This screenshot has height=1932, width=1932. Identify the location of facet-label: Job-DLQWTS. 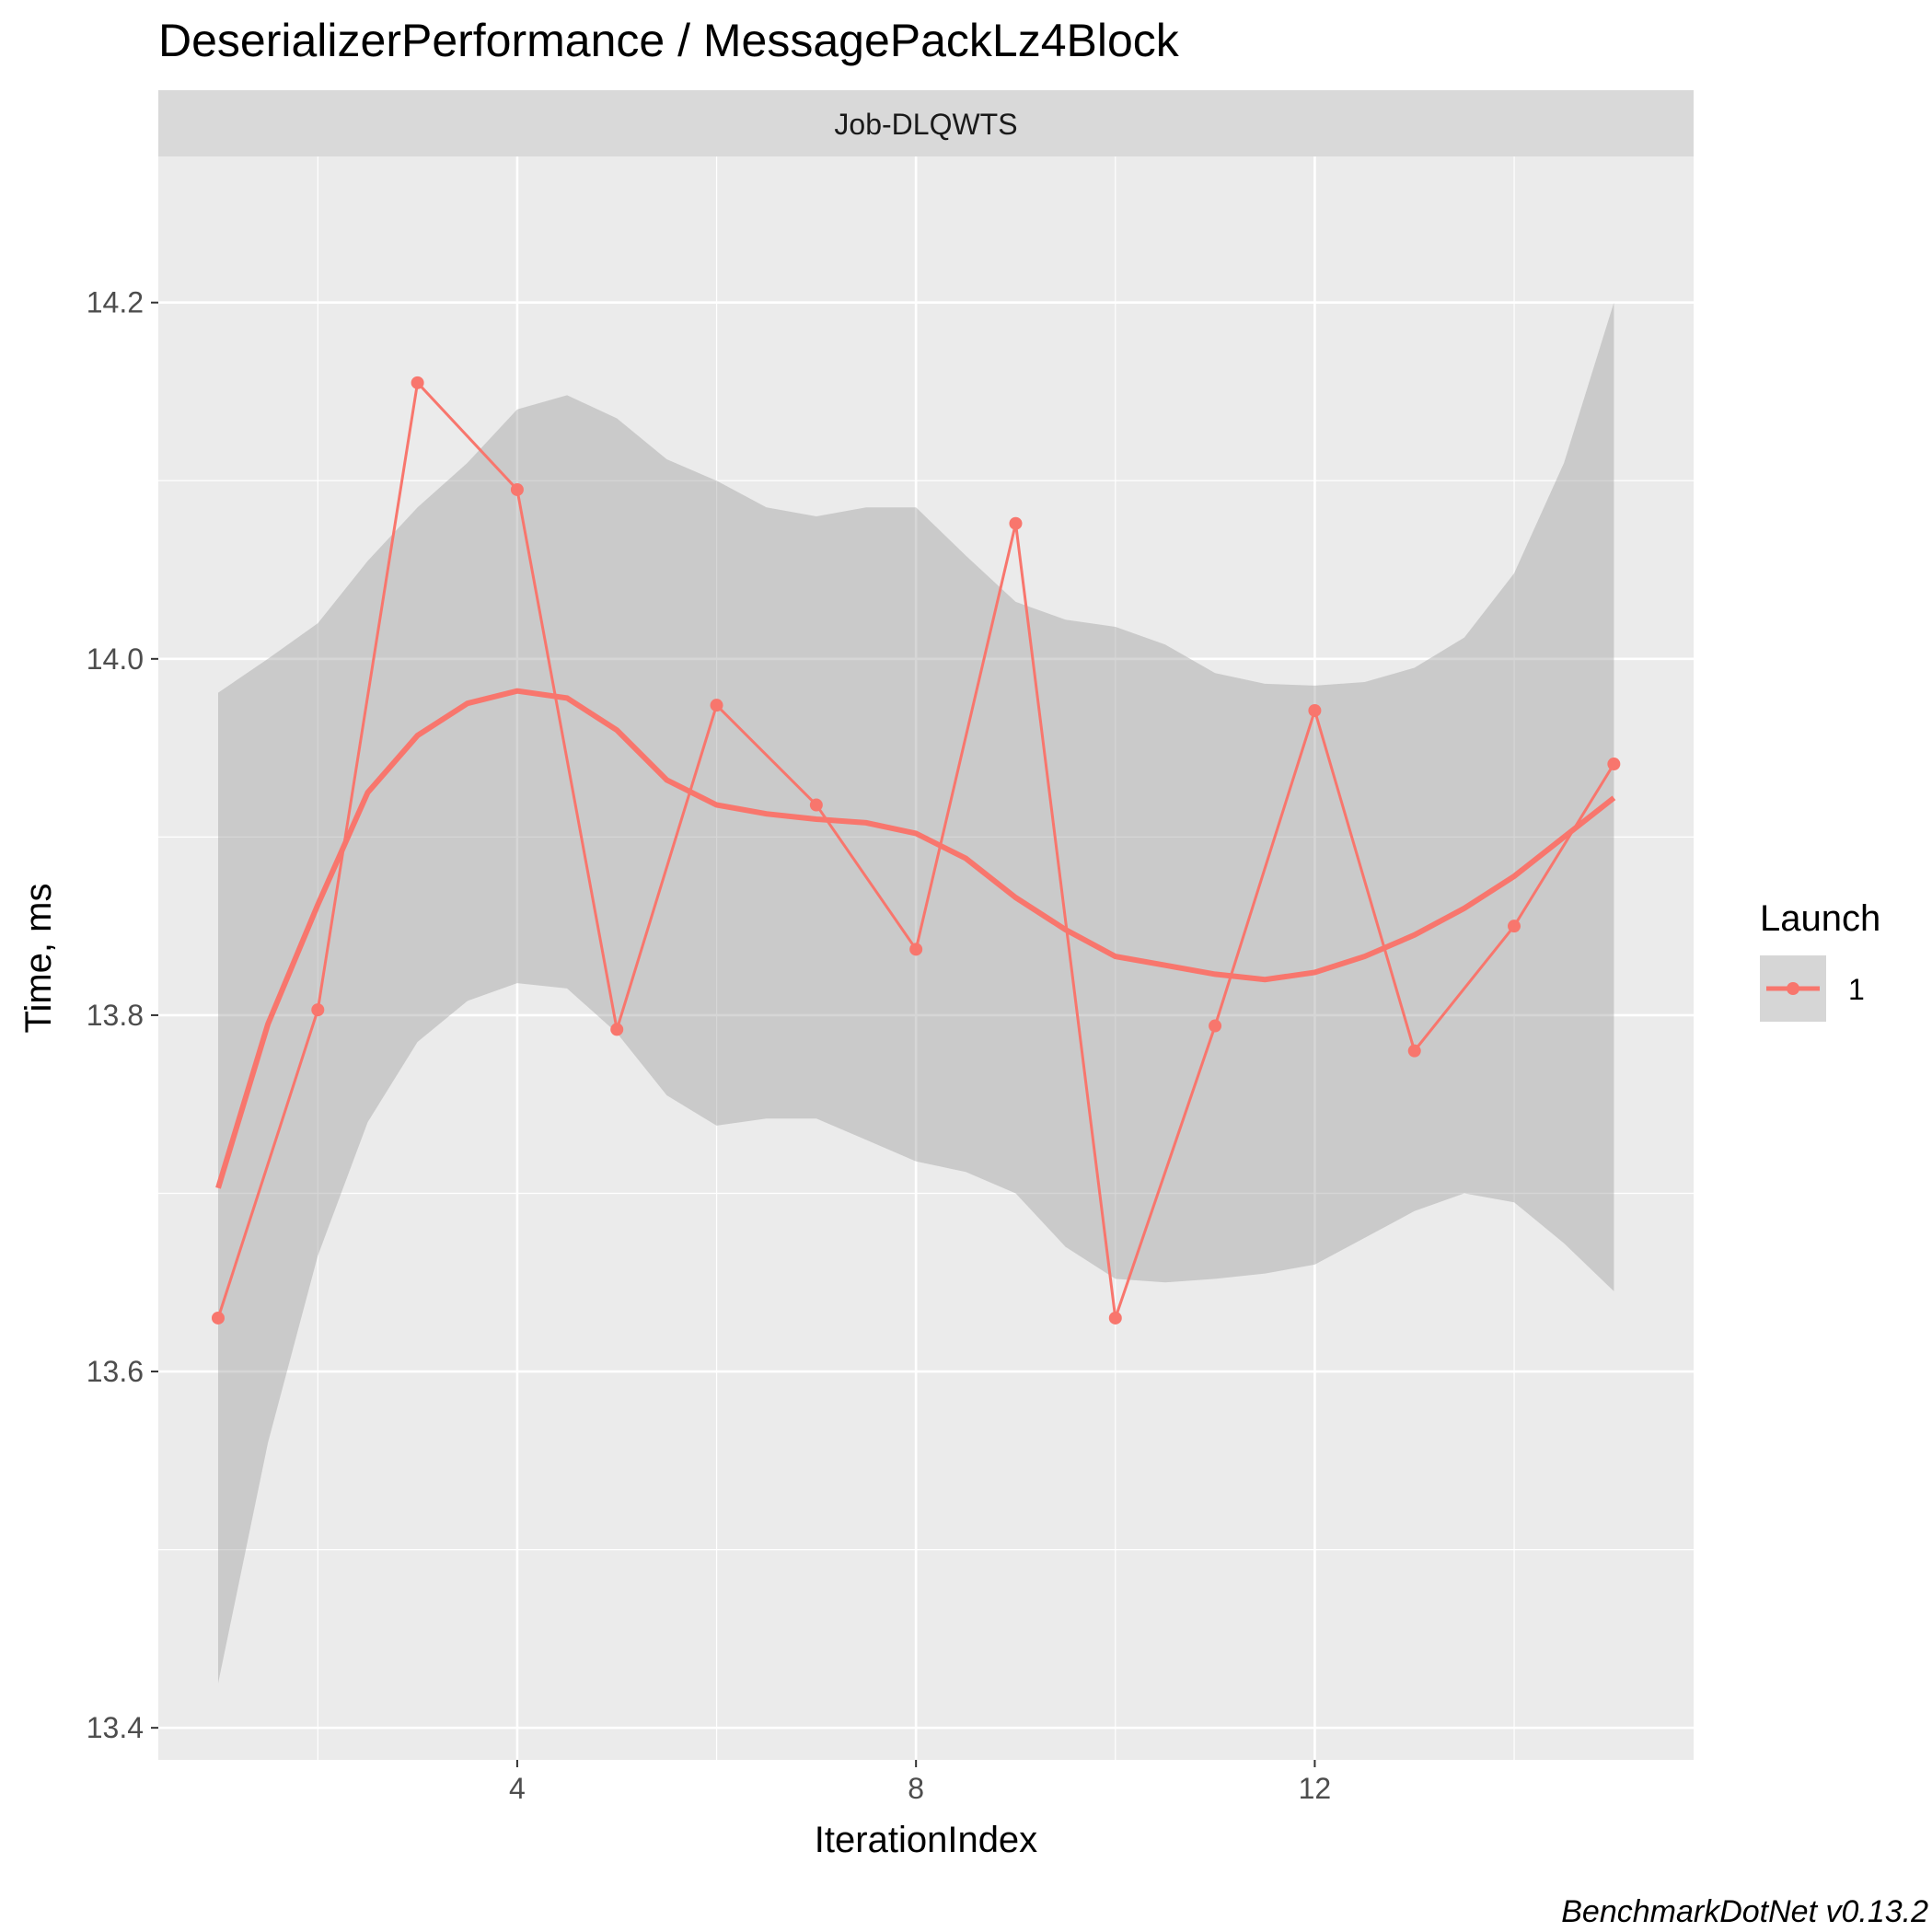
(926, 125).